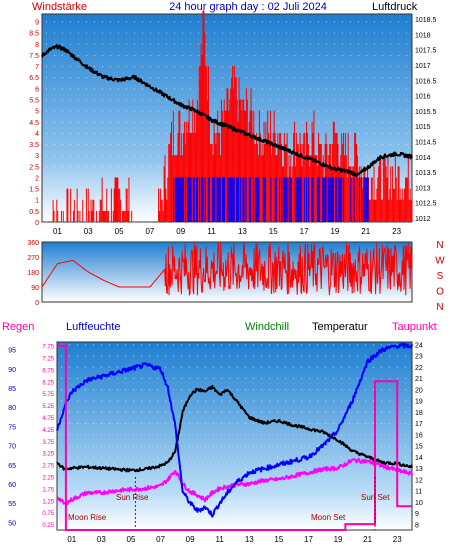 The height and width of the screenshot is (550, 462). Describe the element at coordinates (417, 514) in the screenshot. I see `temperature-tick-label: 9` at that location.